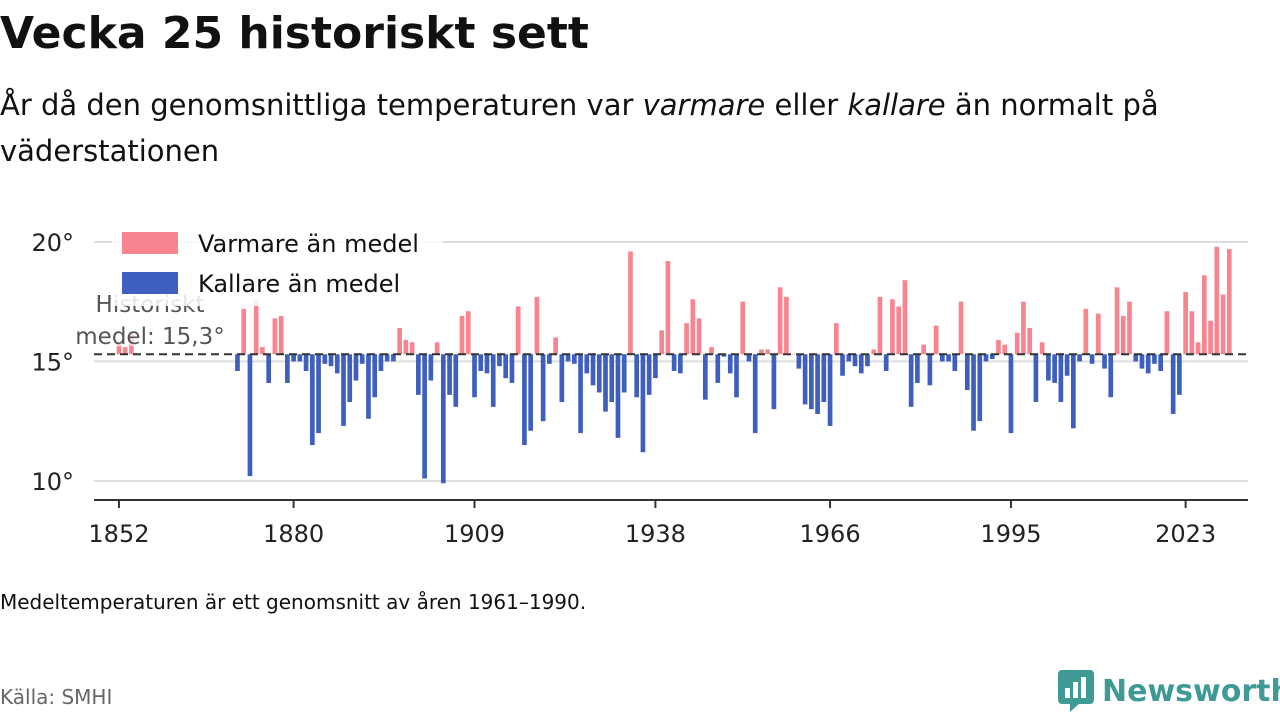  Describe the element at coordinates (456, 380) in the screenshot. I see `bar-1906` at that location.